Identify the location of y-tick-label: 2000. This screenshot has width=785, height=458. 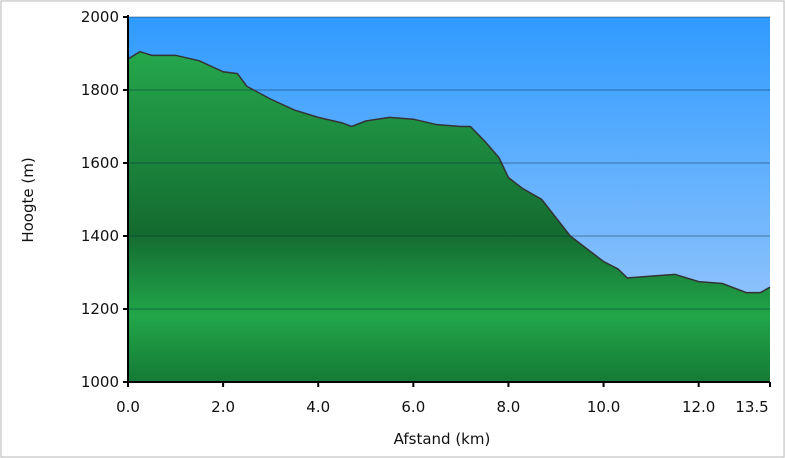
(100, 17).